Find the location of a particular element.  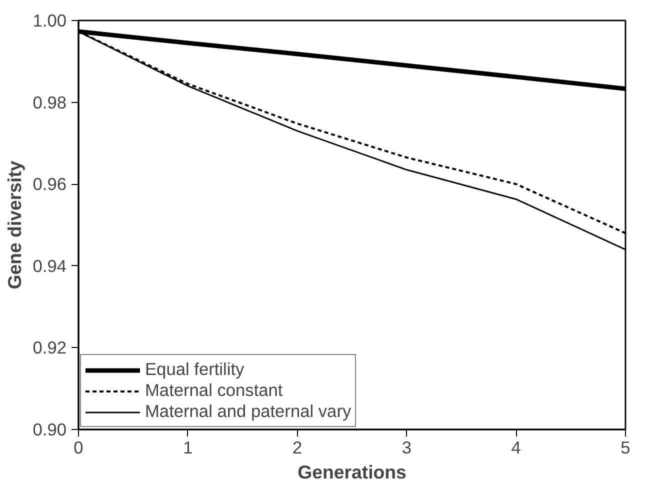

legend-label: Maternal constant is located at coordinates (214, 390).